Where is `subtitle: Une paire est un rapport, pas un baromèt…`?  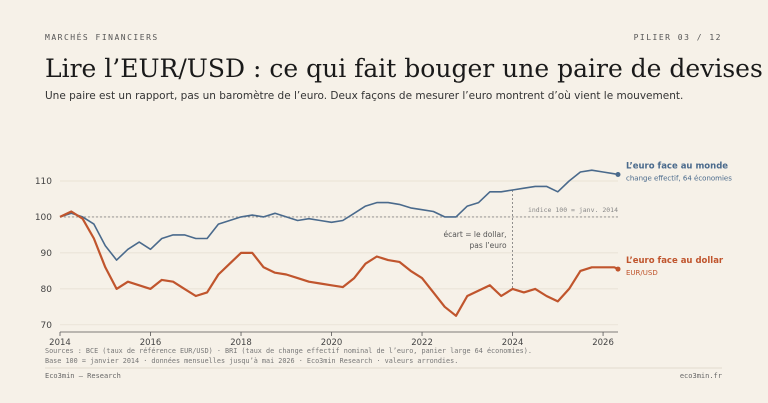 subtitle: Une paire est un rapport, pas un baromèt… is located at coordinates (364, 96).